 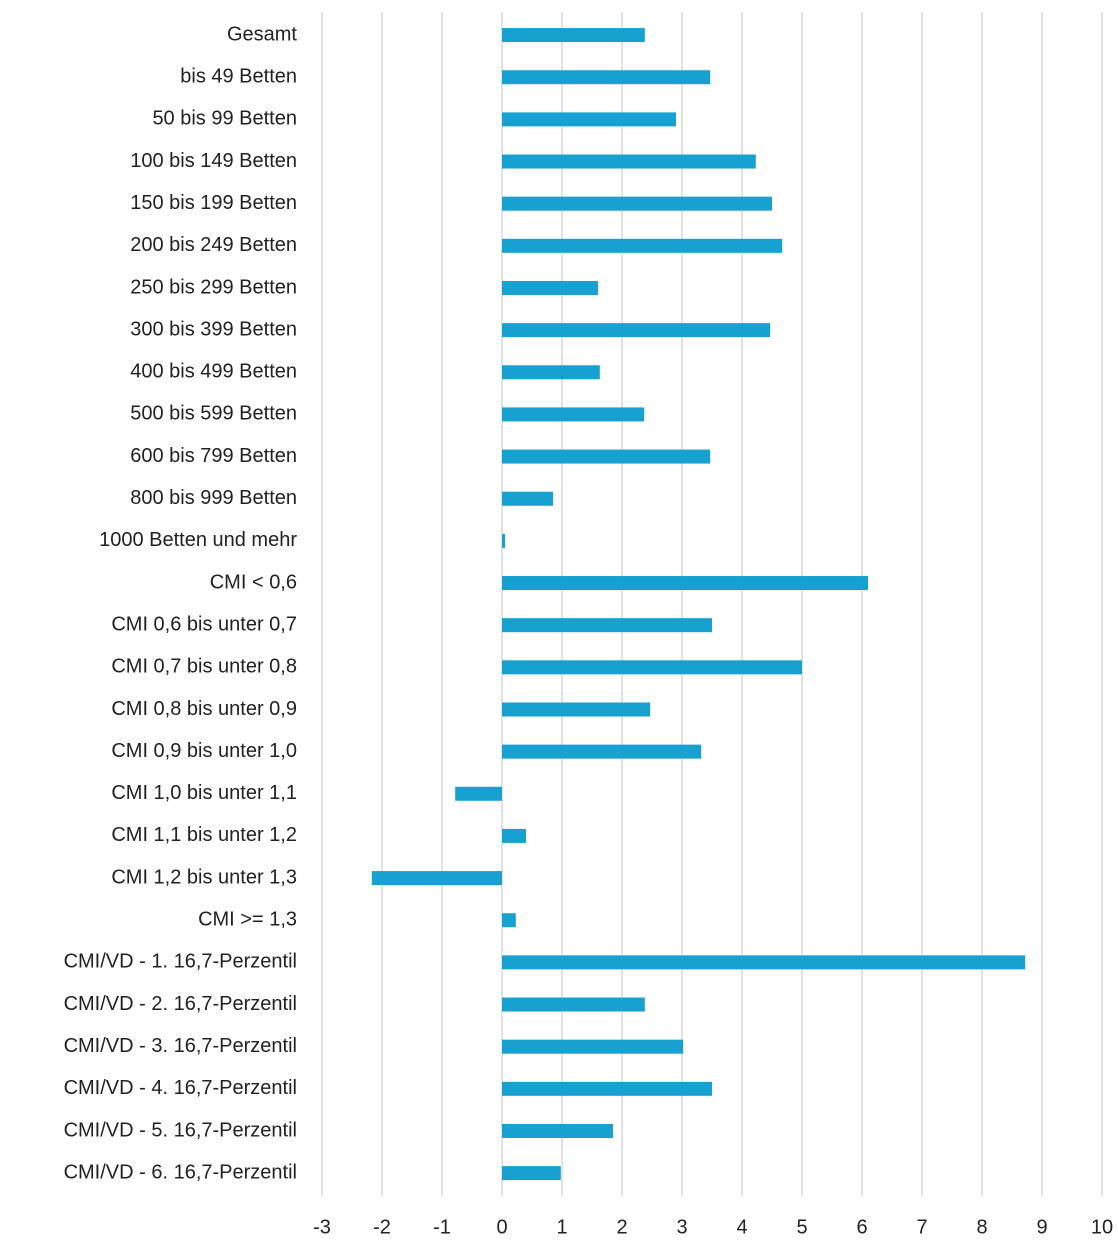 What do you see at coordinates (213, 329) in the screenshot?
I see `y-tick-label: 300 bis 399 Betten` at bounding box center [213, 329].